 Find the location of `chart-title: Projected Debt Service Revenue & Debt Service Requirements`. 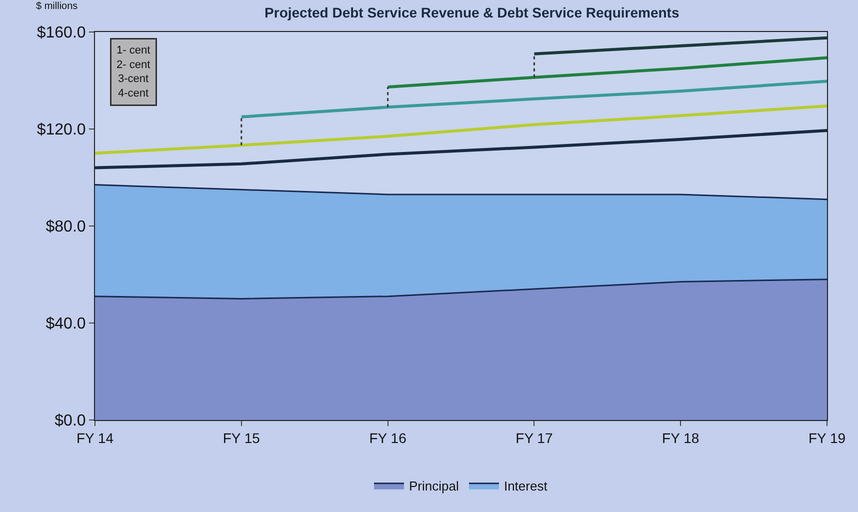

chart-title: Projected Debt Service Revenue & Debt Service Requirements is located at coordinates (472, 12).